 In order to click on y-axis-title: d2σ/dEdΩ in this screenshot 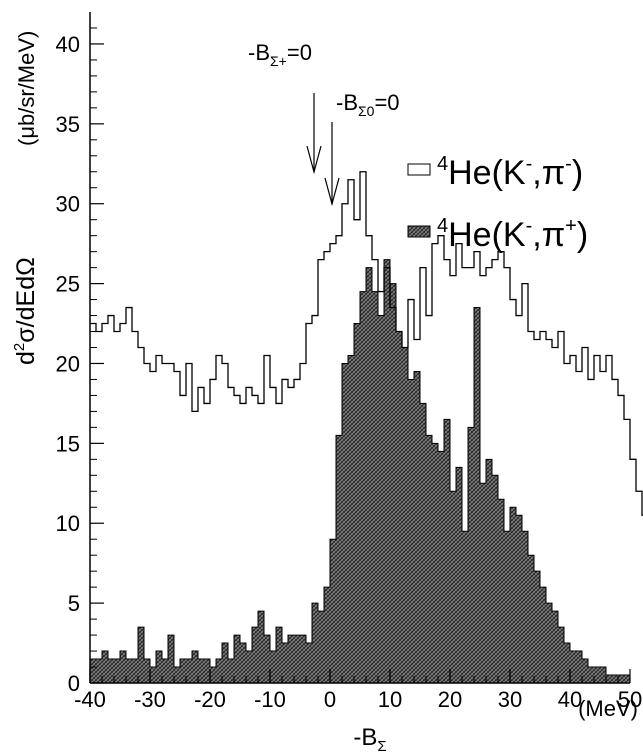, I will do `click(25, 311)`.